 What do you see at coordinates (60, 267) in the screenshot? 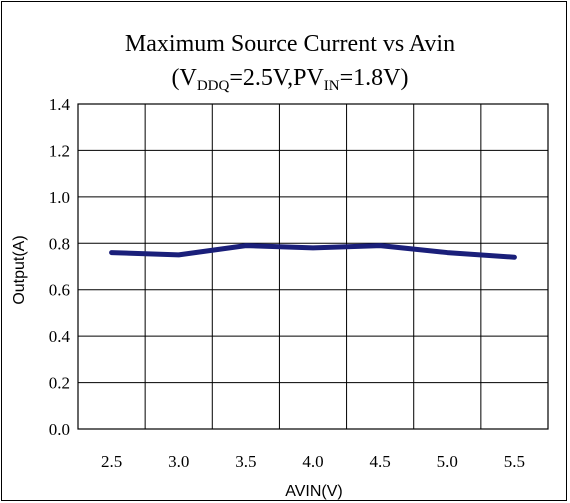
I see `y-tick-labels: 0.0 0.2 0.4 0.6 0.8 1.0 1.2 1.4` at bounding box center [60, 267].